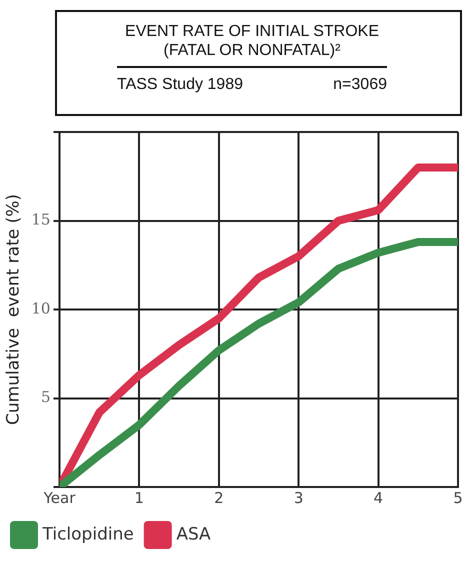  What do you see at coordinates (45, 397) in the screenshot?
I see `y-tick-label: 5` at bounding box center [45, 397].